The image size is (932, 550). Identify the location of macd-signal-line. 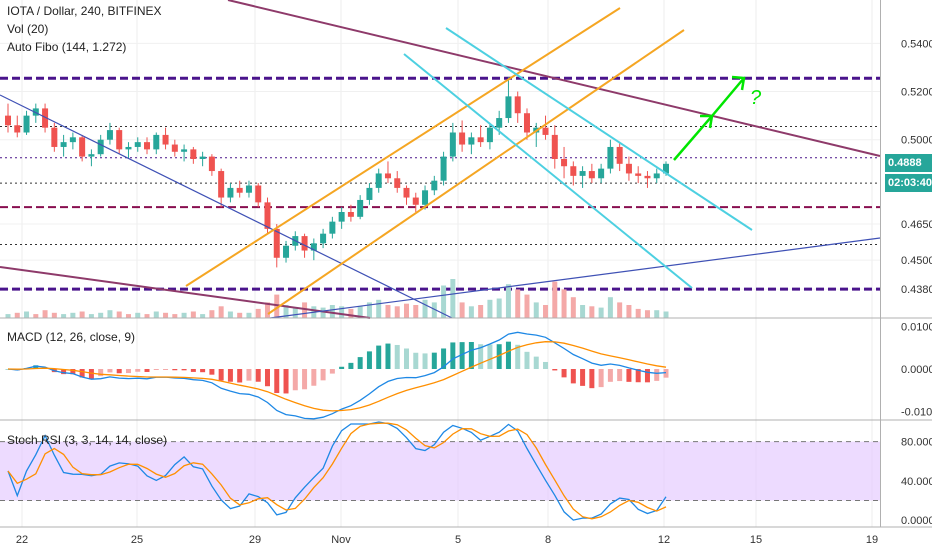
(337, 376).